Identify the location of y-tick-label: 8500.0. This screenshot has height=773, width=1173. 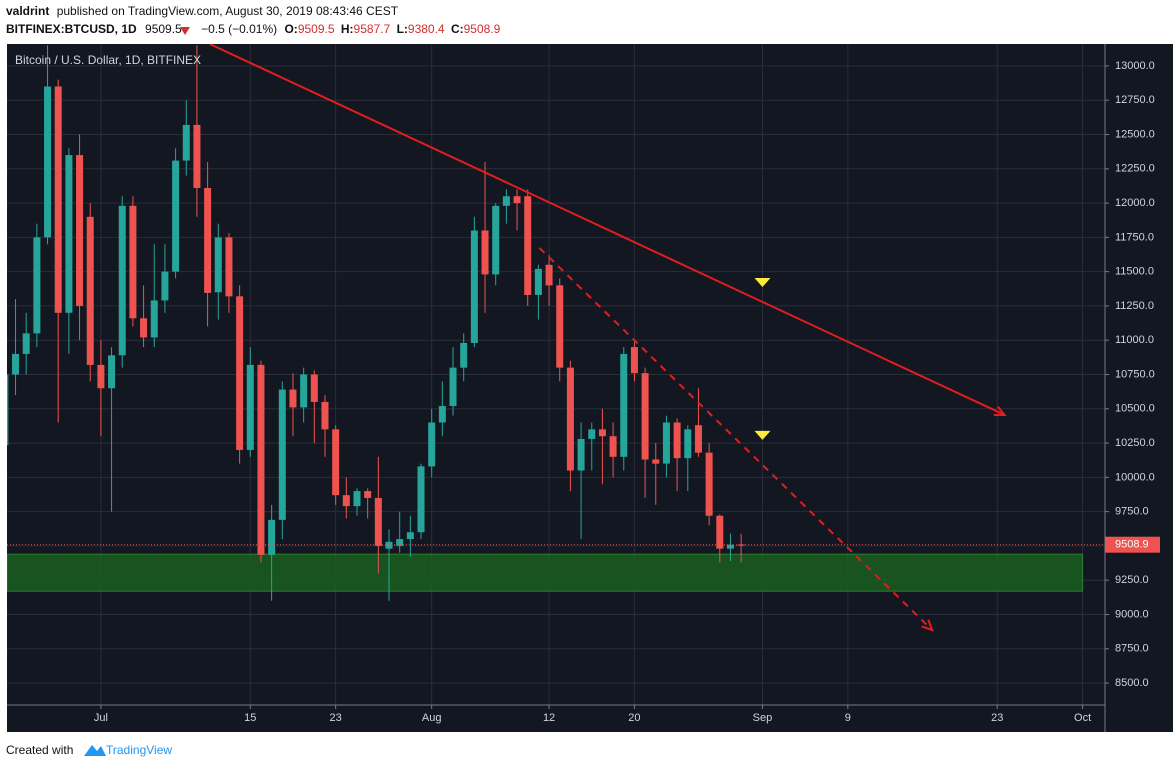
(1132, 683).